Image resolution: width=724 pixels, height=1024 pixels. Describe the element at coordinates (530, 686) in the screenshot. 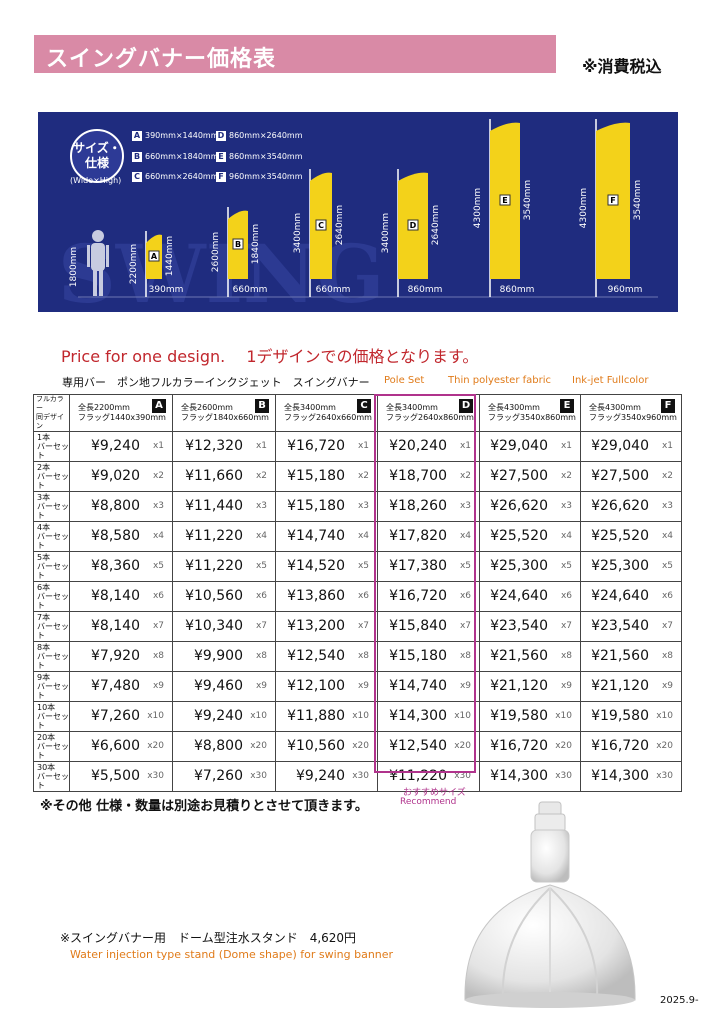

I see `price-cell: ¥21,120 x9` at that location.